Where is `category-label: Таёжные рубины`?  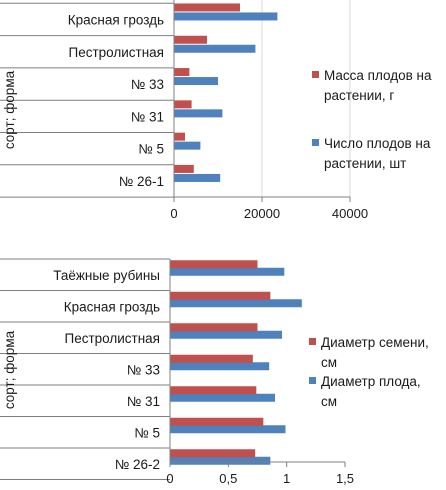
category-label: Таёжные рубины is located at coordinates (106, 275).